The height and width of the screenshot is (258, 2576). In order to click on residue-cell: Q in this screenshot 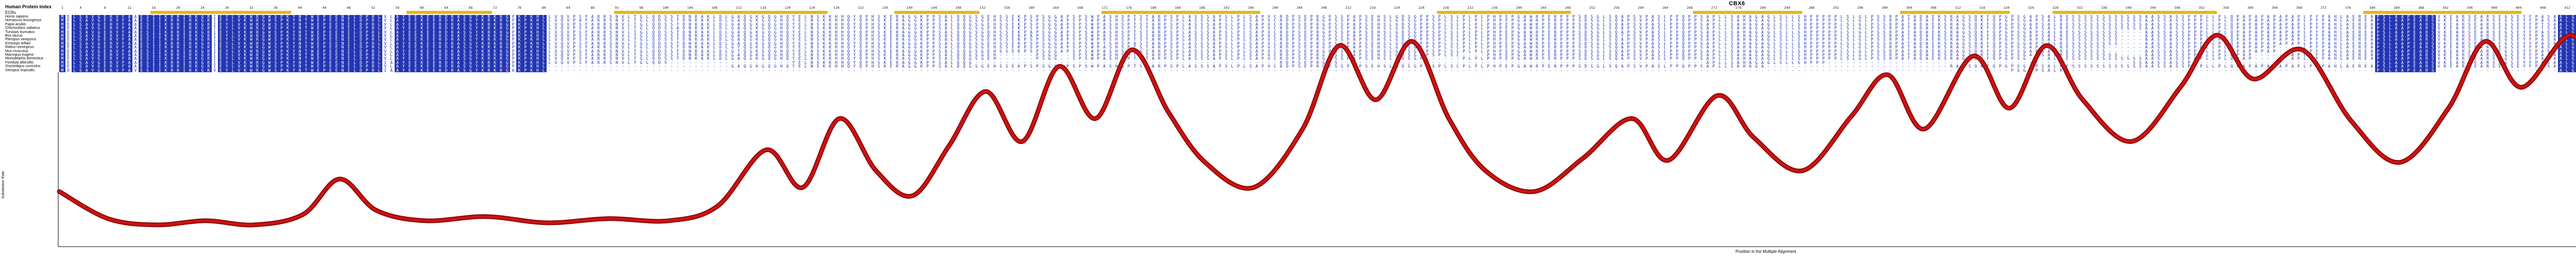, I will do `click(2231, 16)`.